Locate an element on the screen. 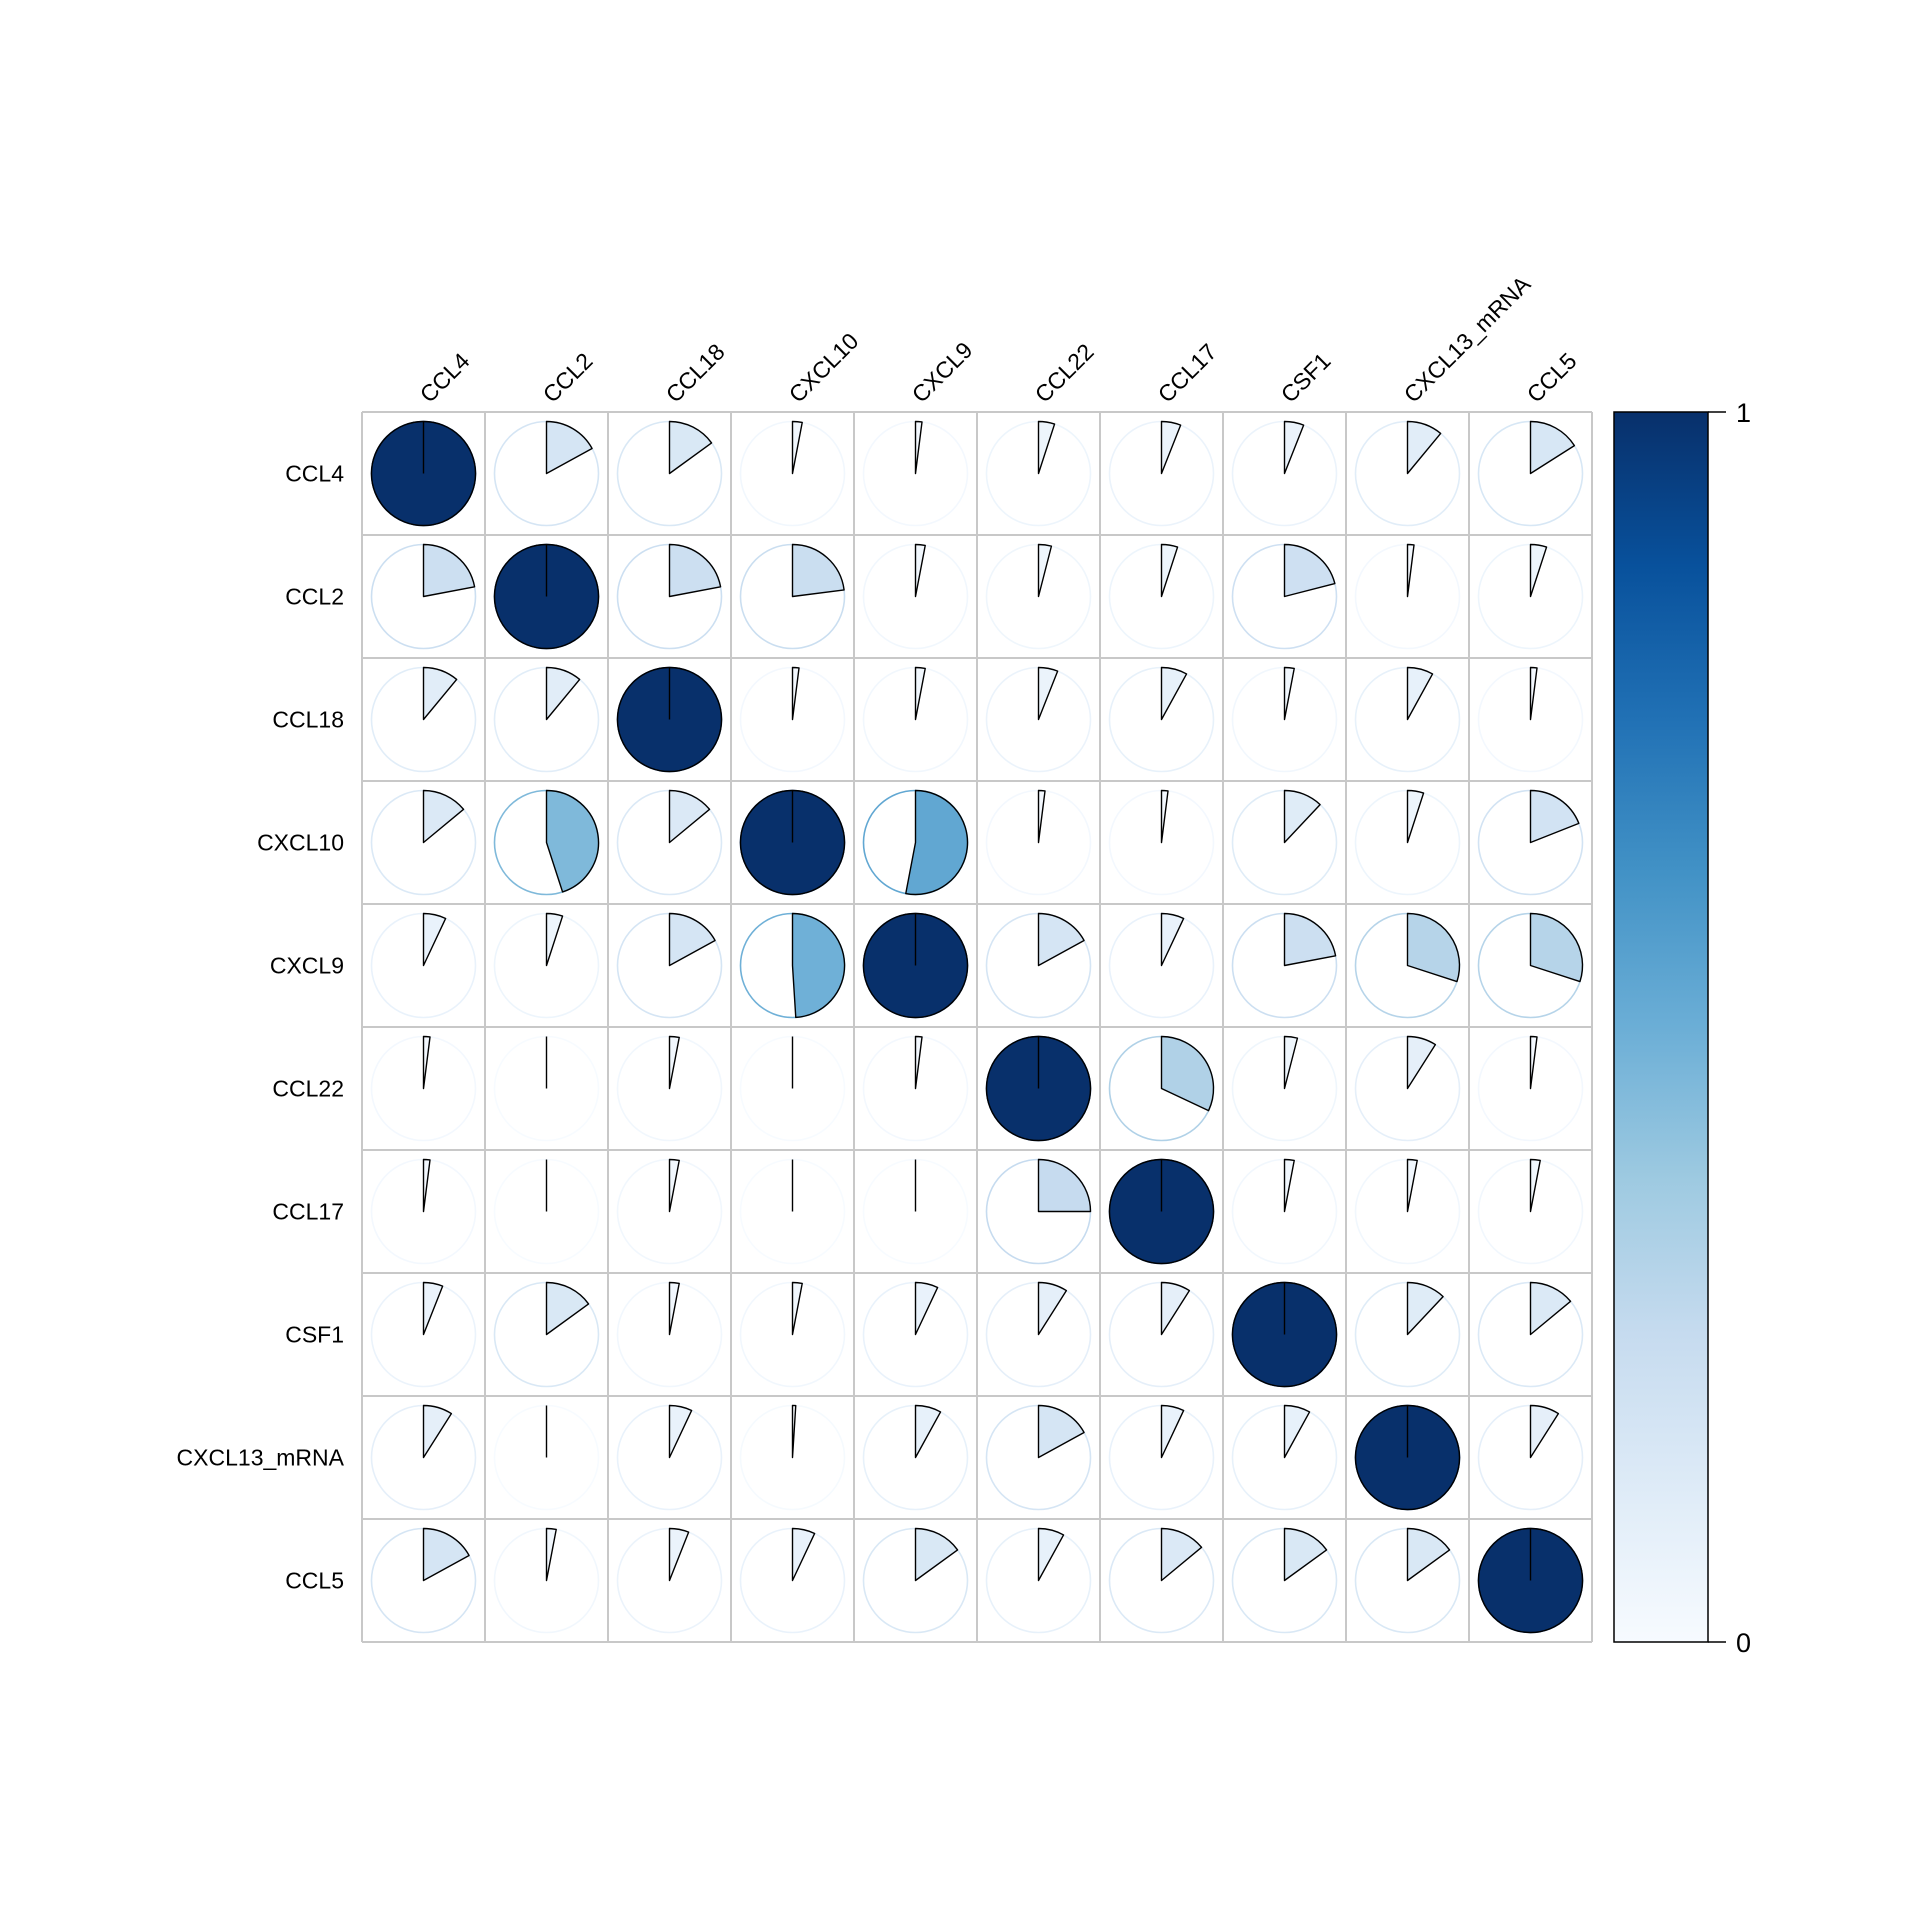  cell-CCL17-CCL5 is located at coordinates (1530, 1211).